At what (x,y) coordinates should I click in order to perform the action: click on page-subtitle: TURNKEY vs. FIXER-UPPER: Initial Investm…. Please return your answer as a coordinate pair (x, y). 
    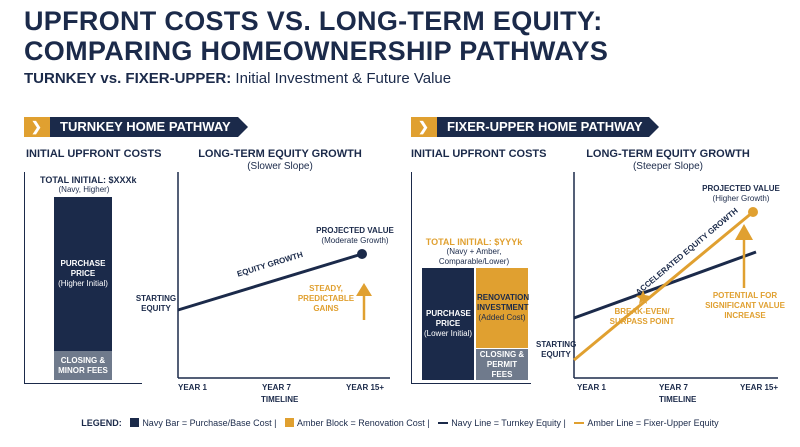
    Looking at the image, I should click on (237, 78).